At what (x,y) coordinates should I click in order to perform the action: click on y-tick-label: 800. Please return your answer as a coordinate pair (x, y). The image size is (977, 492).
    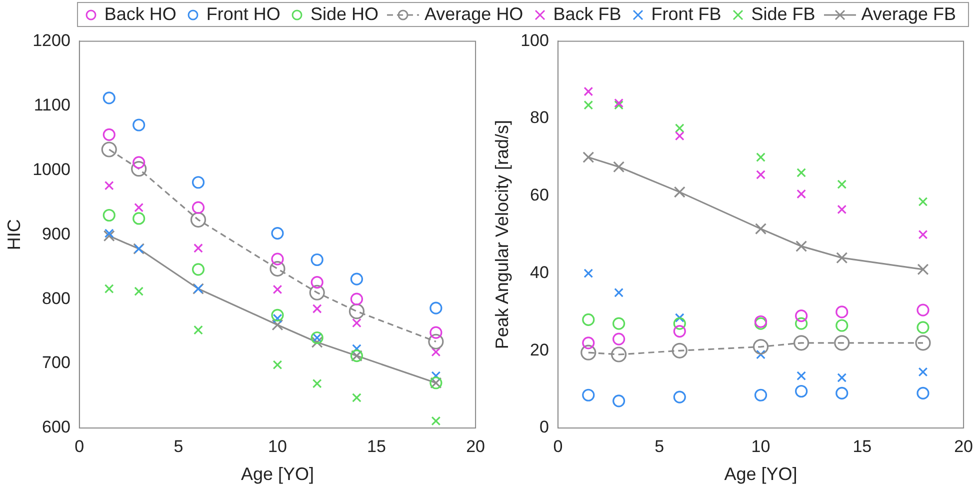
    Looking at the image, I should click on (56, 298).